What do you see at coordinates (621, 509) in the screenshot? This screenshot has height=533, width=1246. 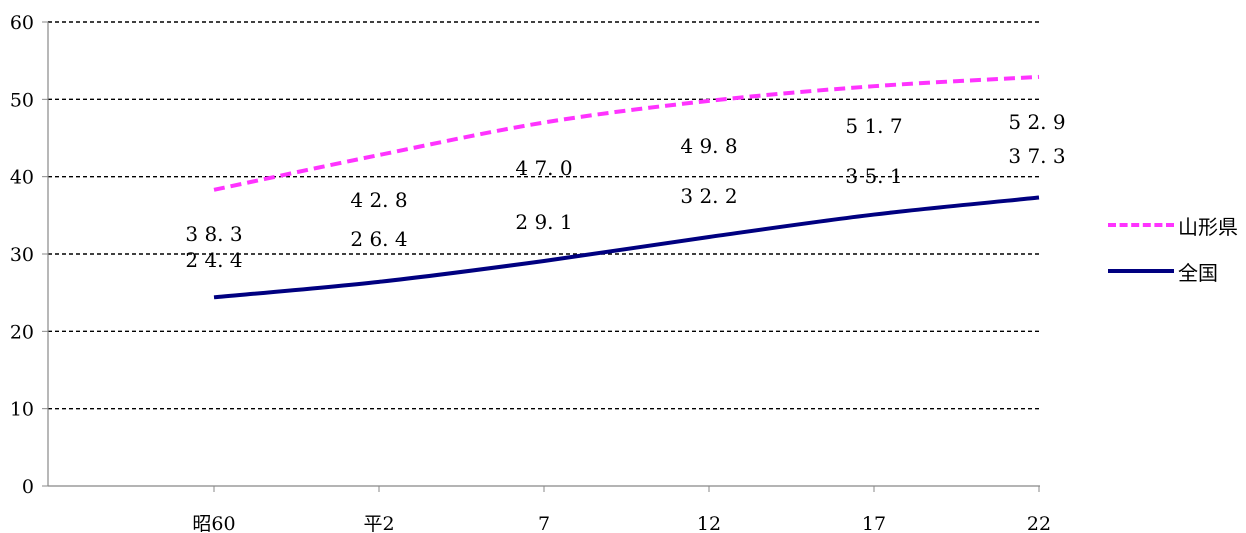 I see `x-axis-ticks: 昭60 平2 7 12 17 22` at bounding box center [621, 509].